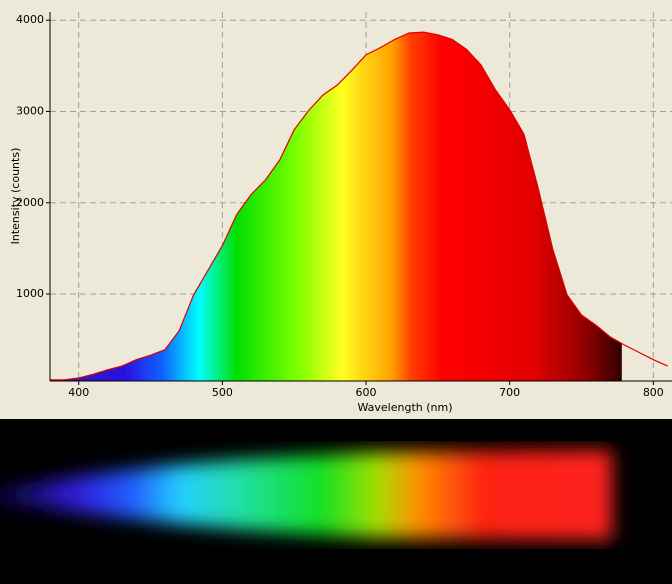 The width and height of the screenshot is (672, 584). I want to click on x-tick-label: 400, so click(78, 392).